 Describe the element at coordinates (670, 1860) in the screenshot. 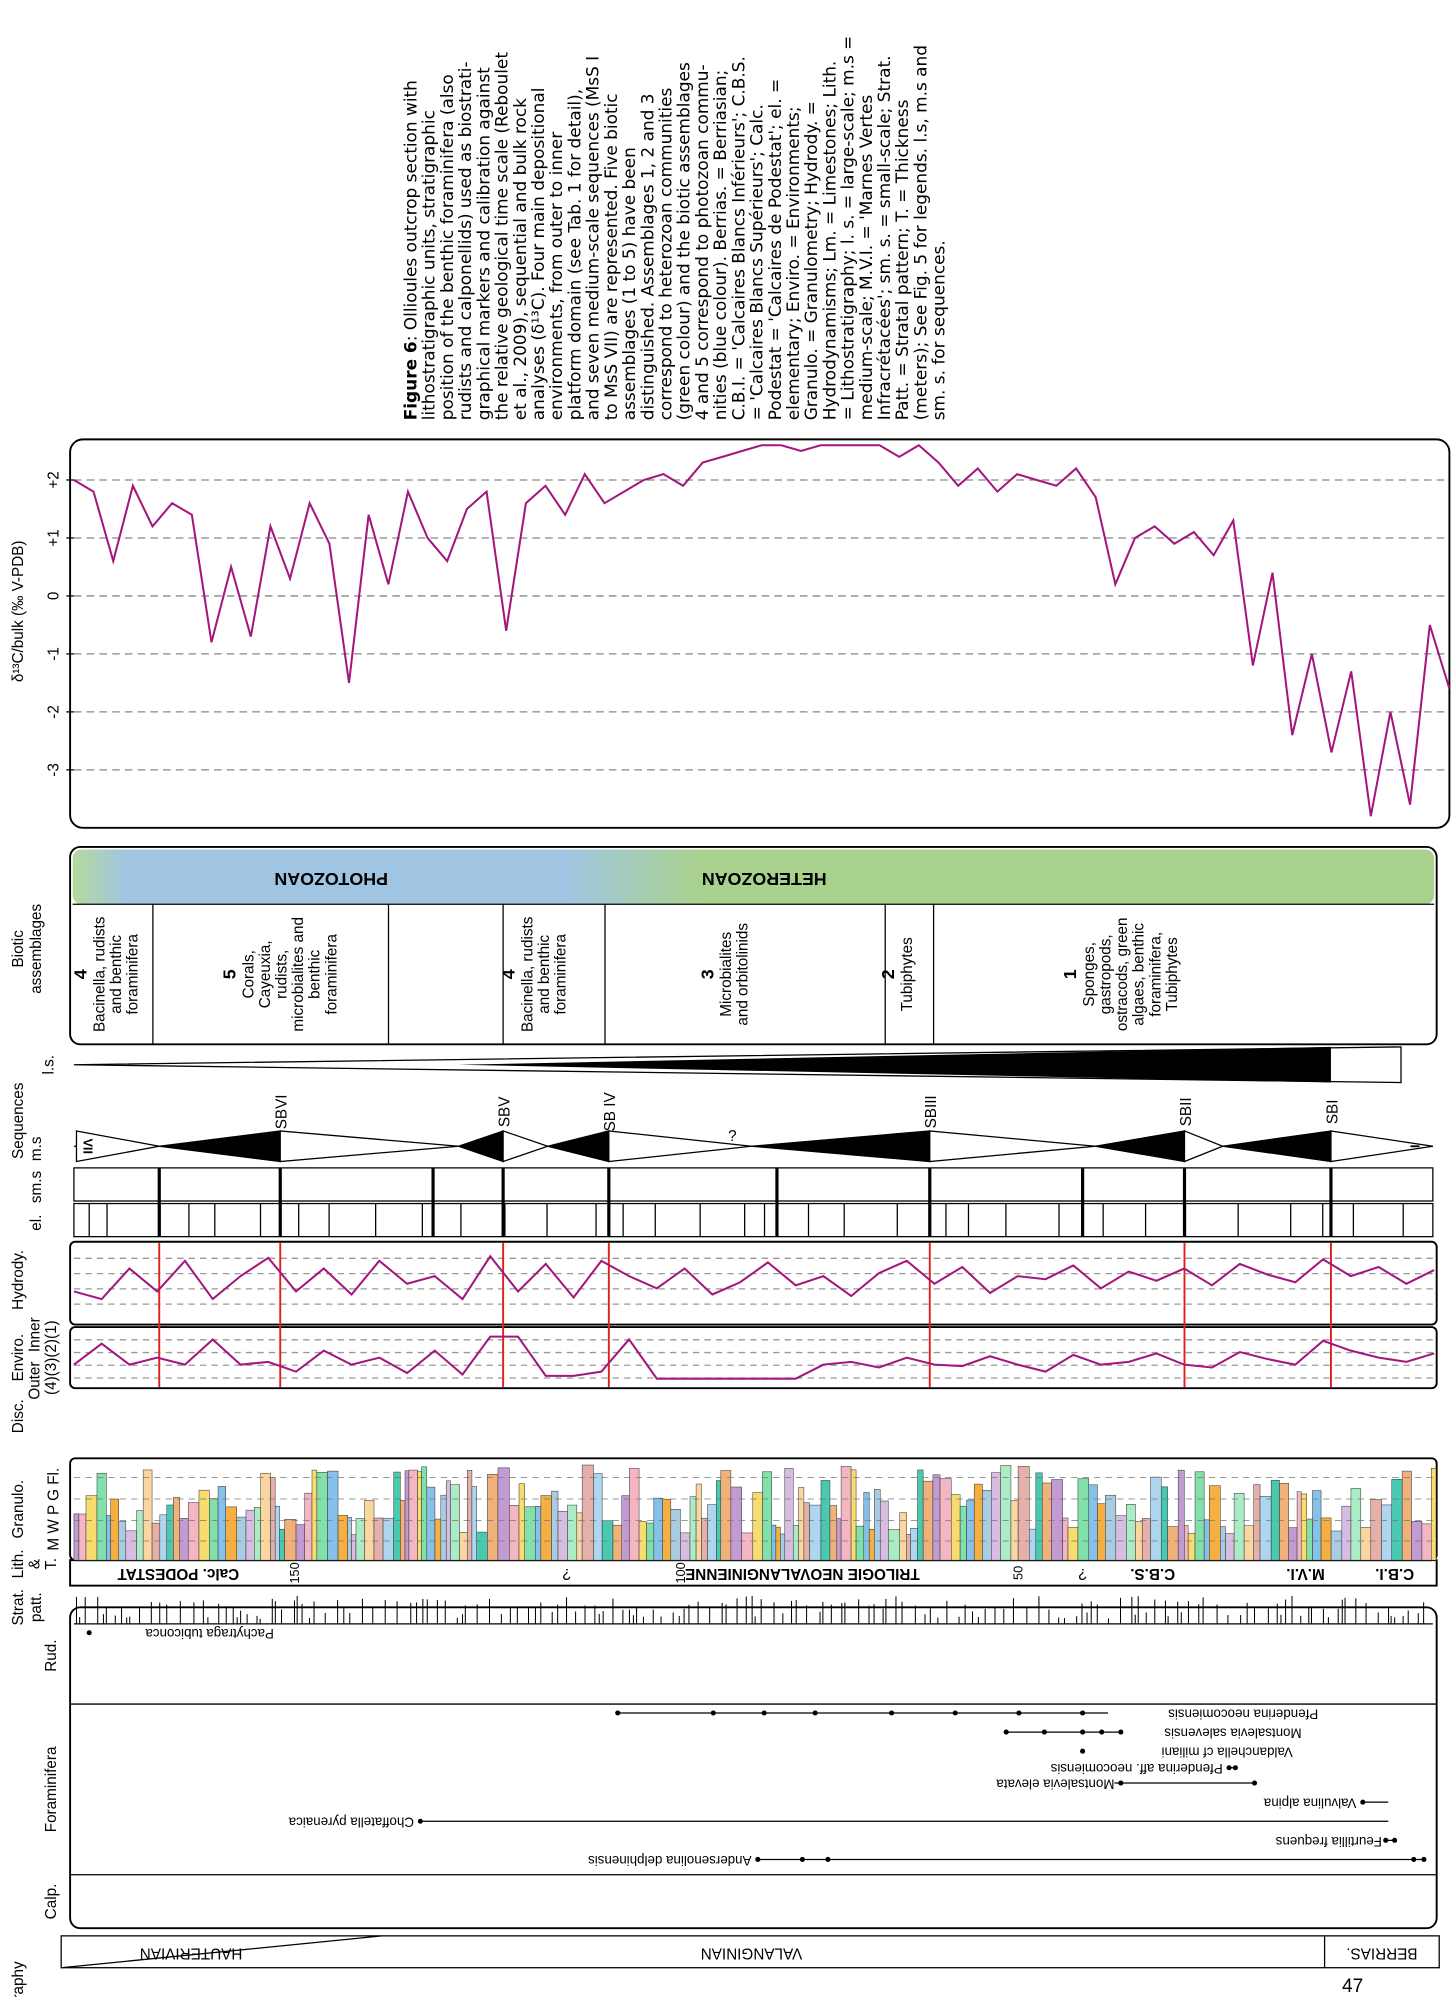

I see `species-name: Andersenolina delphinensis` at that location.